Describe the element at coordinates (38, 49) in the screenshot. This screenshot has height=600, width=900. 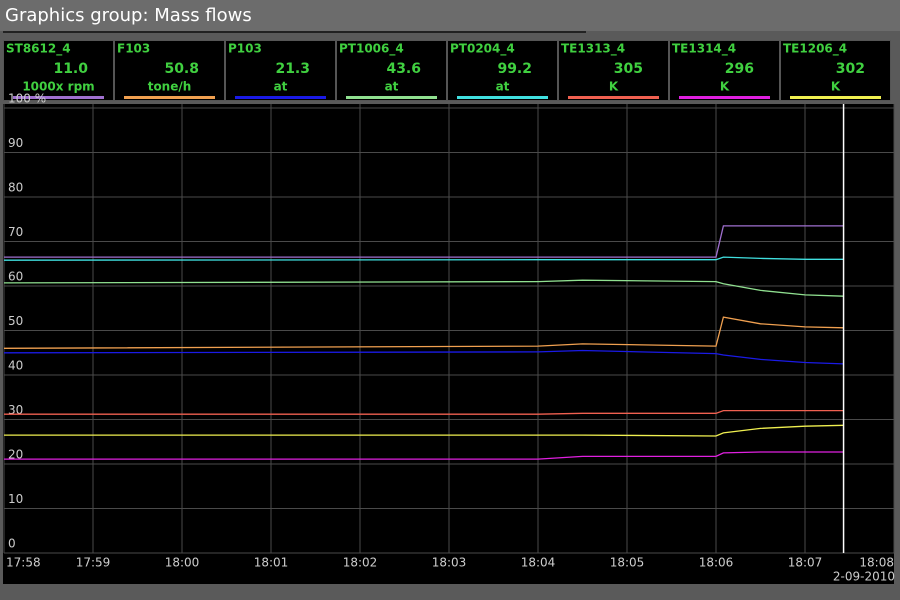
I see `channel-tag: ST8612_4` at that location.